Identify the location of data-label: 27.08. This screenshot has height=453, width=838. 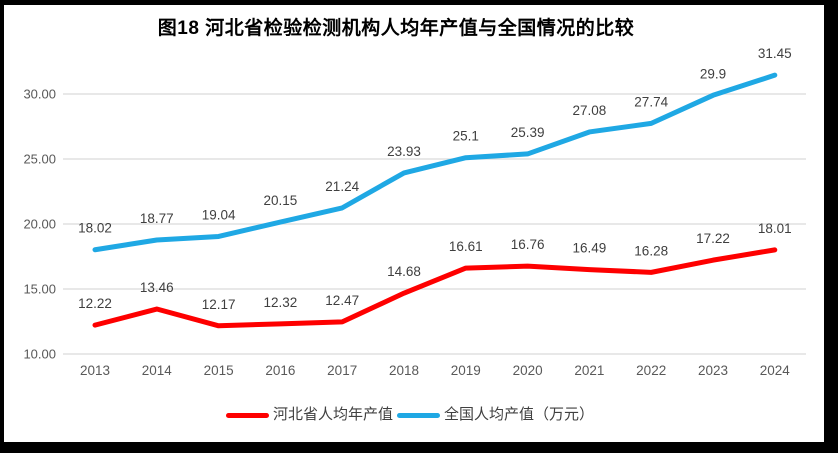
(590, 110).